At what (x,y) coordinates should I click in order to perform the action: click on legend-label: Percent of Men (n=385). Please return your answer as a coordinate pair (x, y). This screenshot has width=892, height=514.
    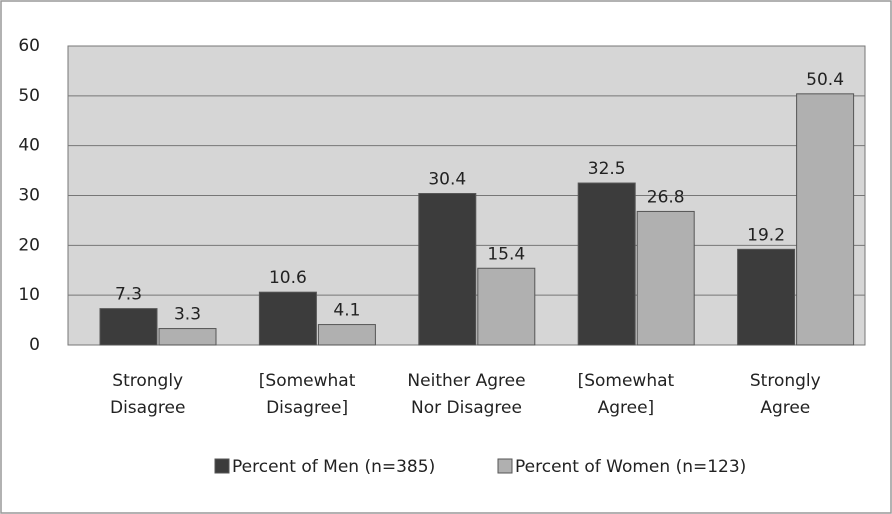
    Looking at the image, I should click on (333, 467).